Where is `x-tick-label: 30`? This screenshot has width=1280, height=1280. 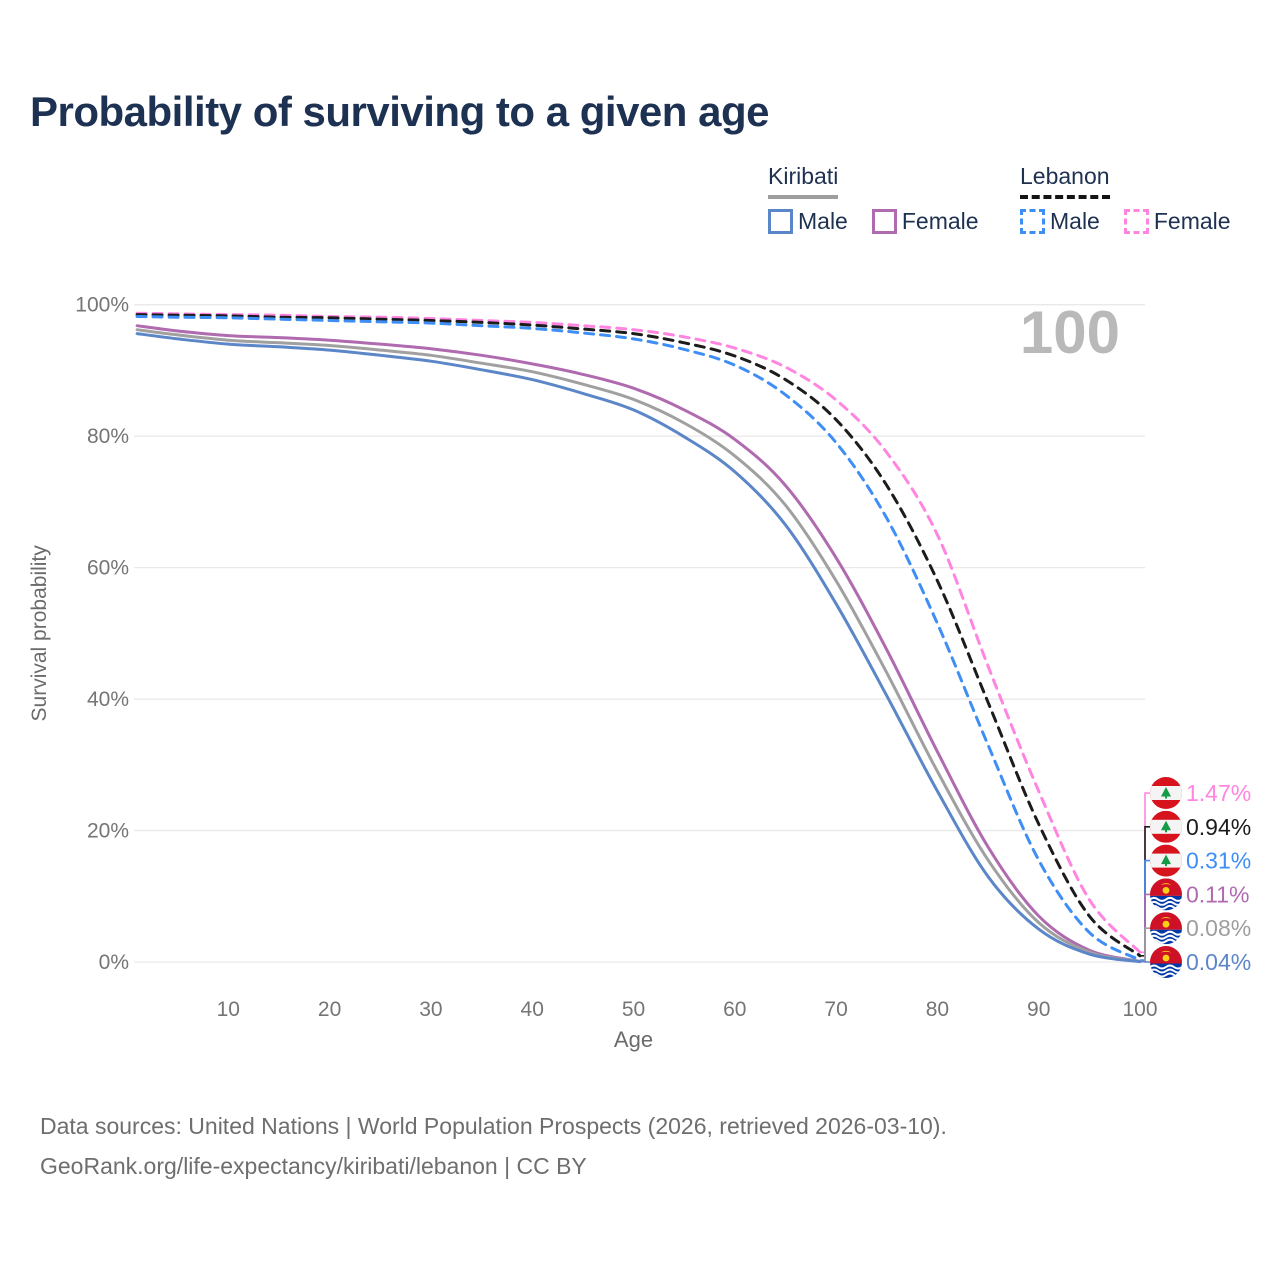
x-tick-label: 30 is located at coordinates (430, 1009).